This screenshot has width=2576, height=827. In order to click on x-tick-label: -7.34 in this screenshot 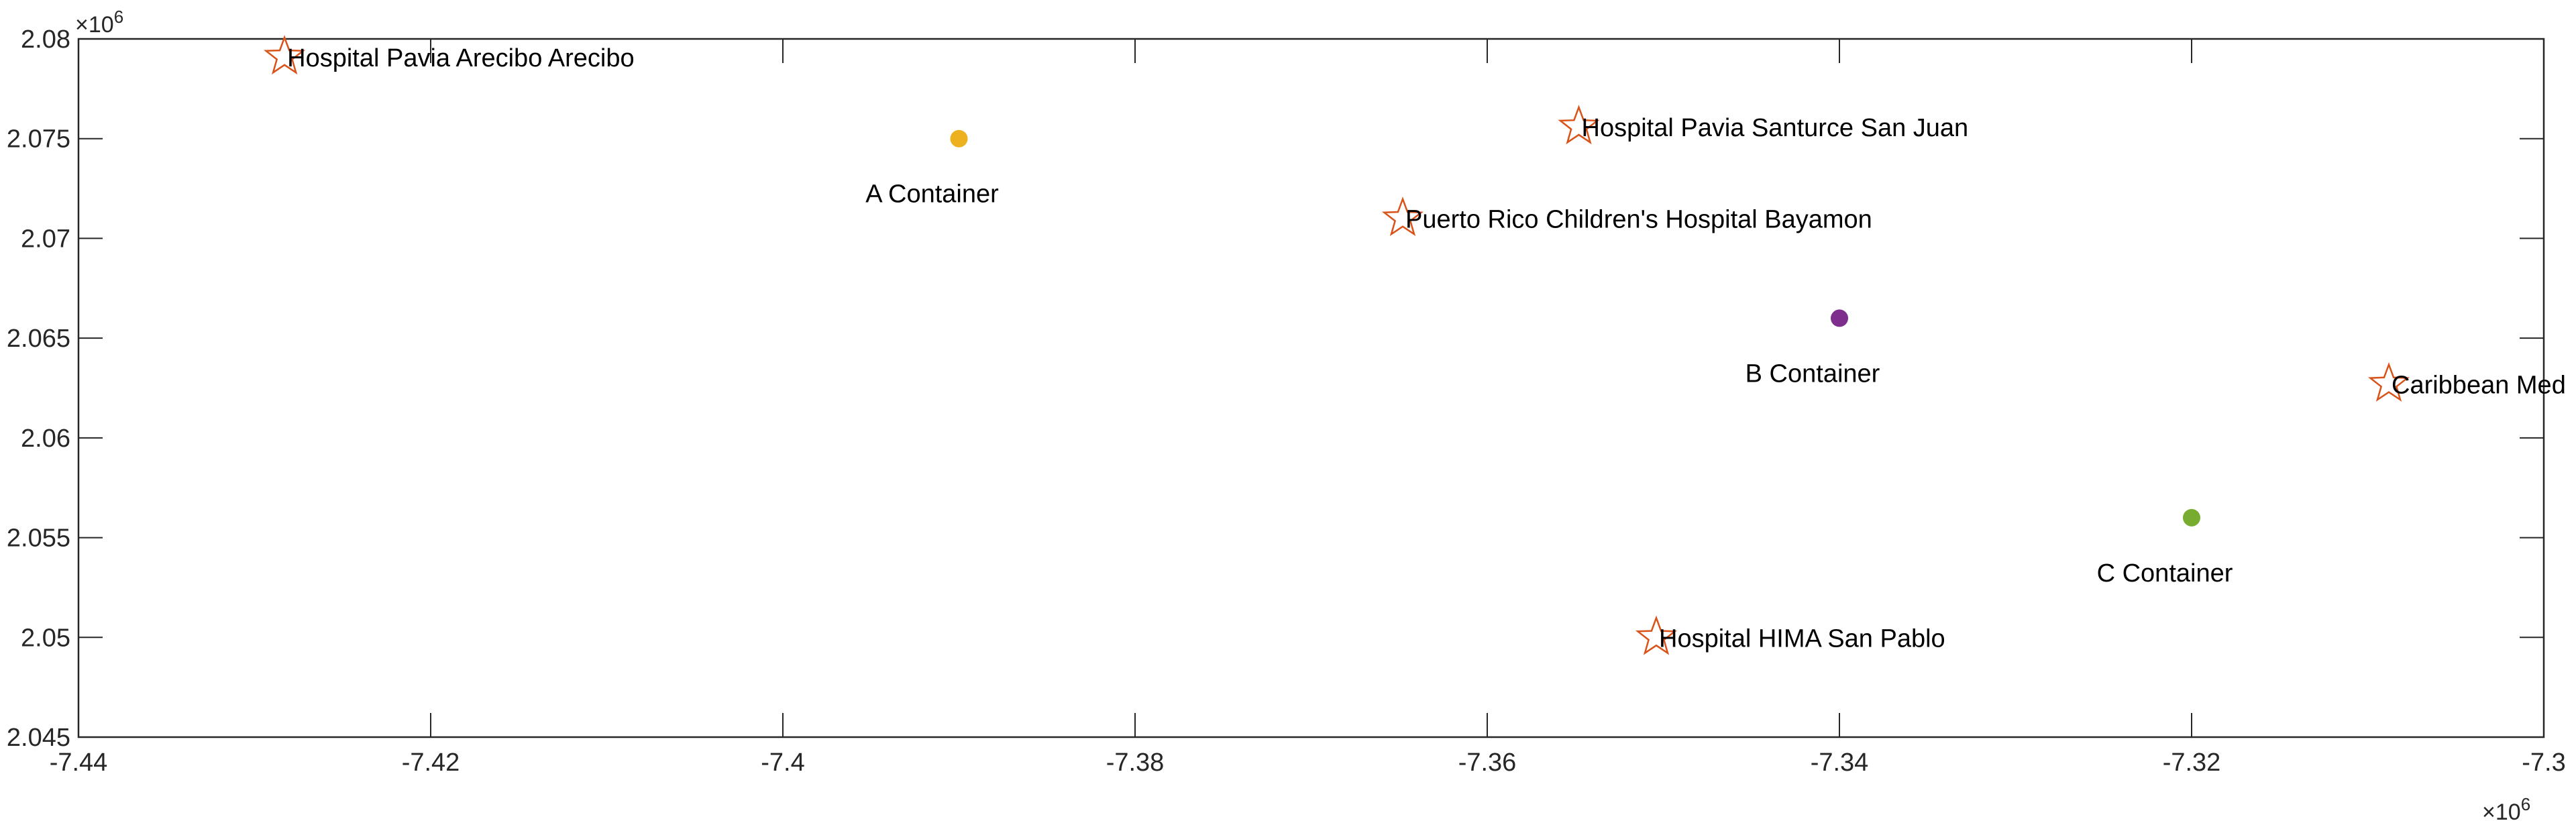, I will do `click(1840, 763)`.